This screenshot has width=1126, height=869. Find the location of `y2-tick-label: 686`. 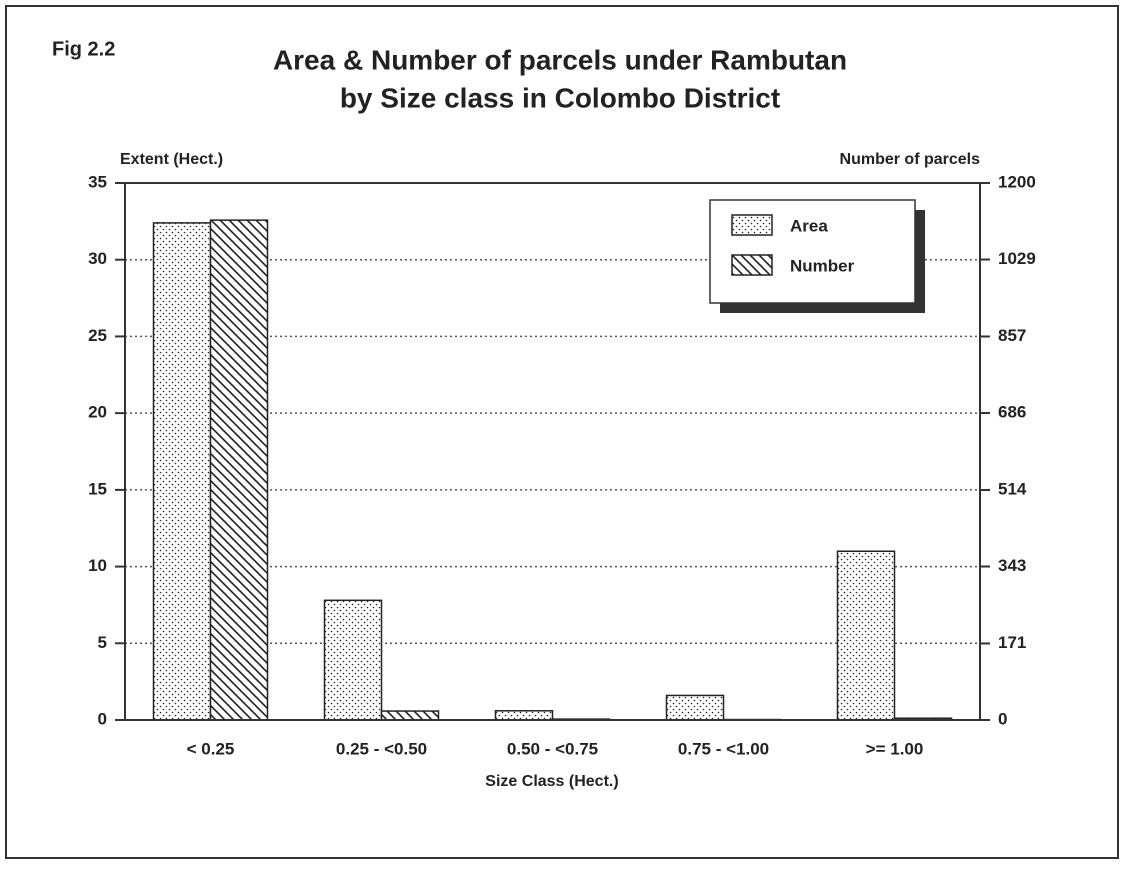

y2-tick-label: 686 is located at coordinates (1012, 411).